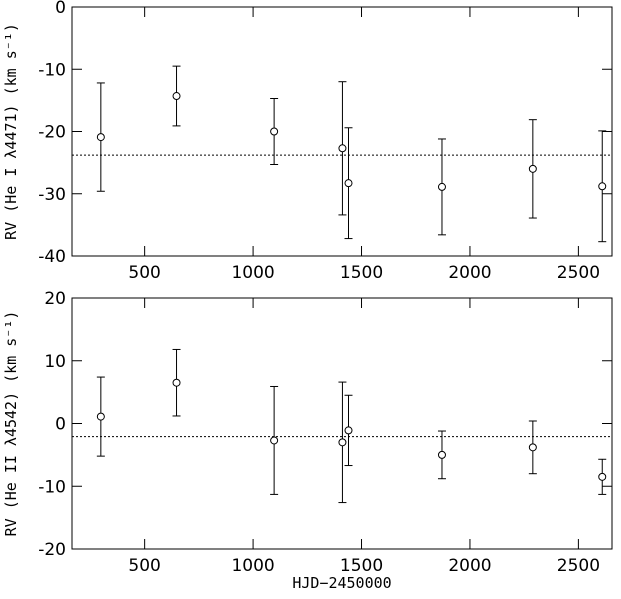  What do you see at coordinates (341, 583) in the screenshot?
I see `x-axis-label: HJD−2450000` at bounding box center [341, 583].